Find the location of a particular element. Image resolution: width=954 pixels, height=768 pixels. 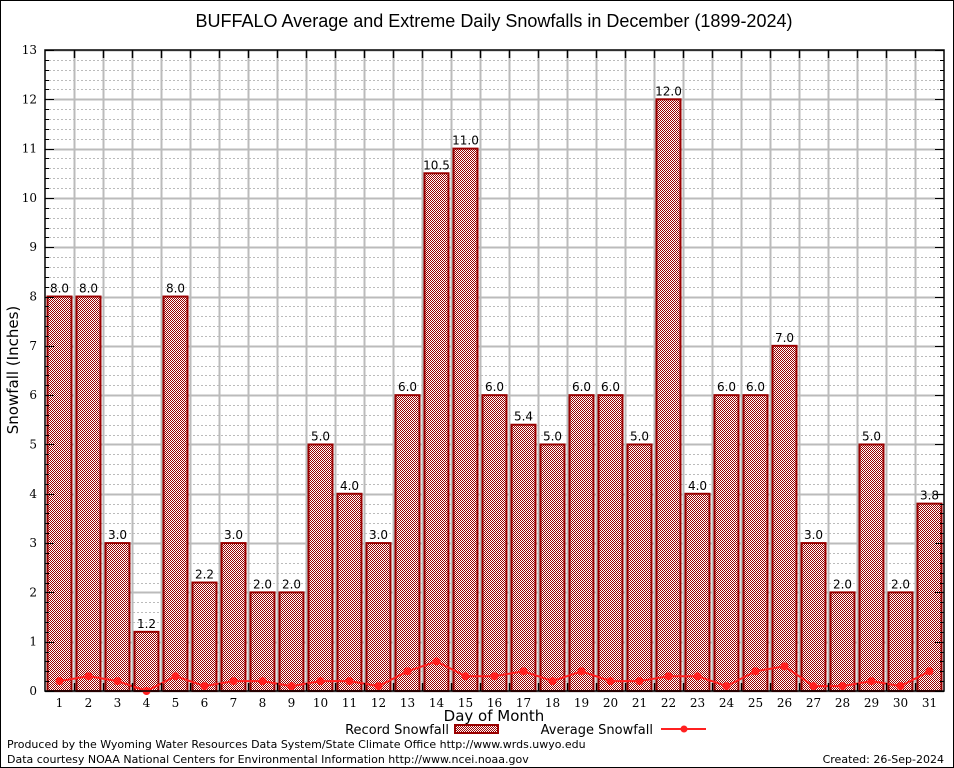

average-line is located at coordinates (494, 676).